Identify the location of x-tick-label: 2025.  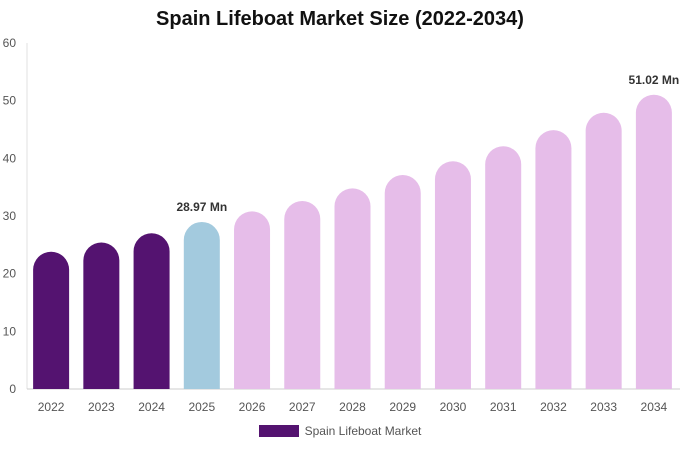
(201, 407).